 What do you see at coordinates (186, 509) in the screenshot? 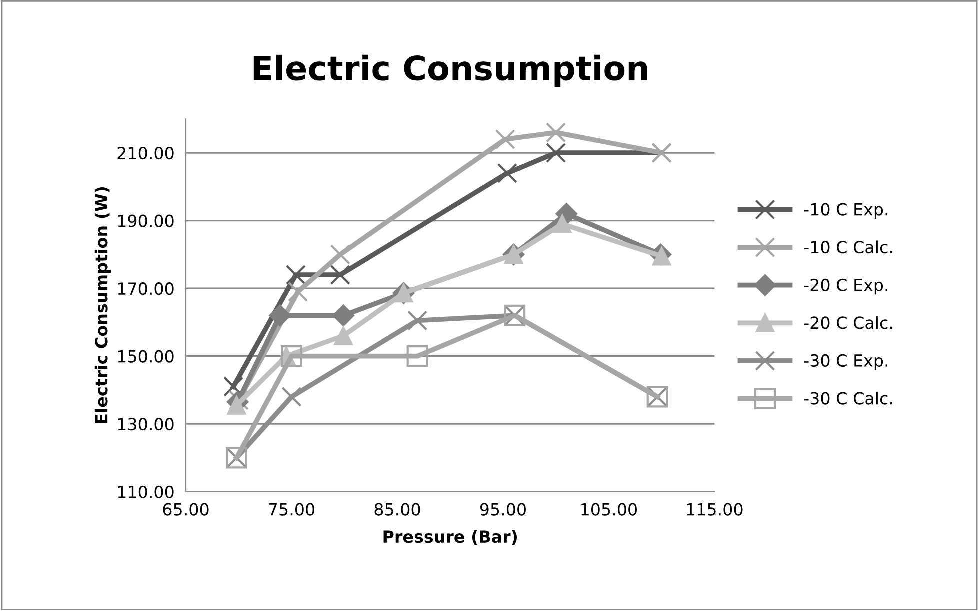
I see `x-tick-label: 65.00` at bounding box center [186, 509].